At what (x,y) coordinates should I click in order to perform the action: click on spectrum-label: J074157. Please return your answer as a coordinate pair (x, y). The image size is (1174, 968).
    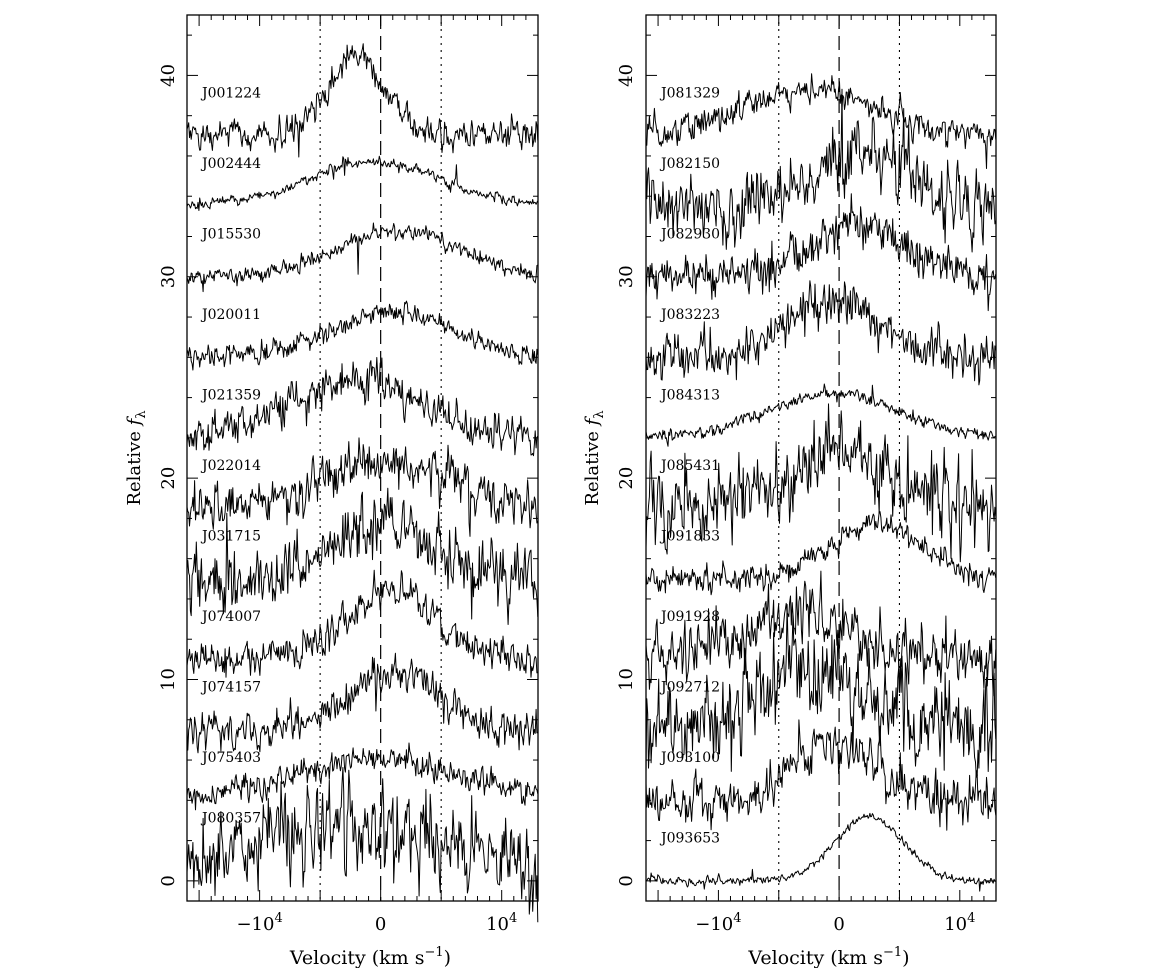
    Looking at the image, I should click on (230, 688).